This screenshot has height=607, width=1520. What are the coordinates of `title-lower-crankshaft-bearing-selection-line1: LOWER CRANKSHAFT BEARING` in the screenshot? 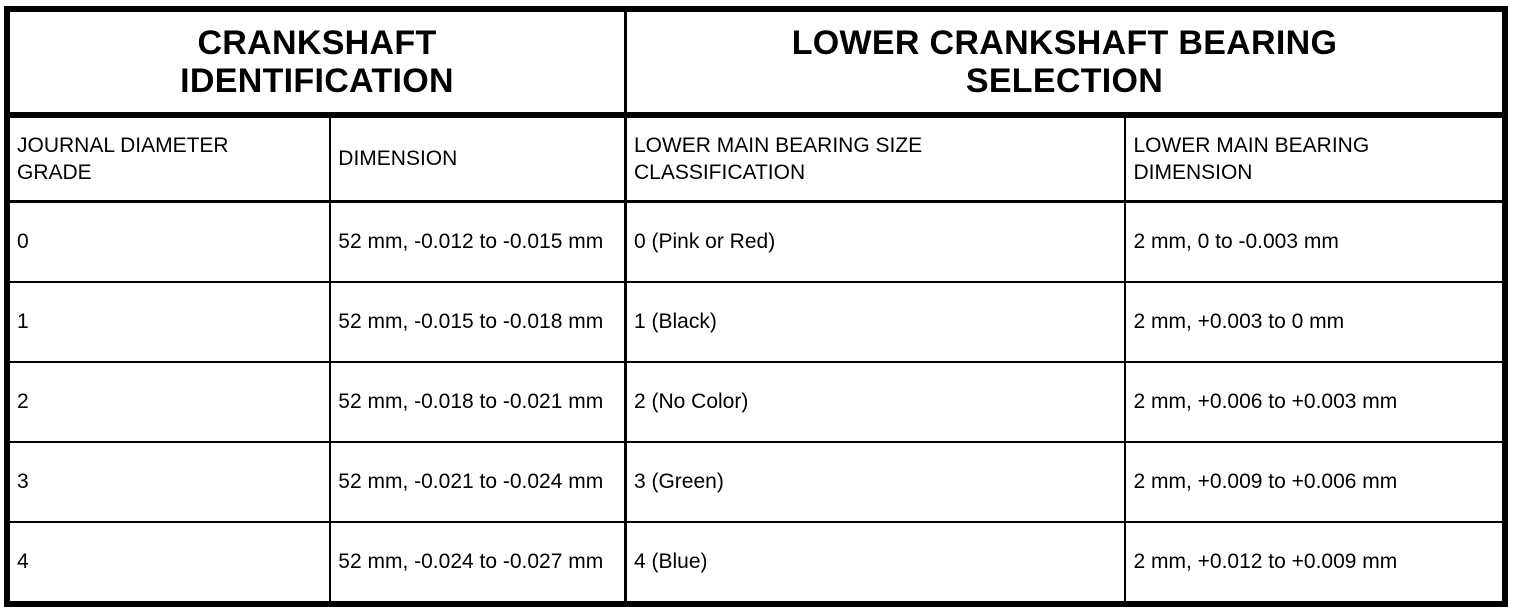 It's located at (1064, 42).